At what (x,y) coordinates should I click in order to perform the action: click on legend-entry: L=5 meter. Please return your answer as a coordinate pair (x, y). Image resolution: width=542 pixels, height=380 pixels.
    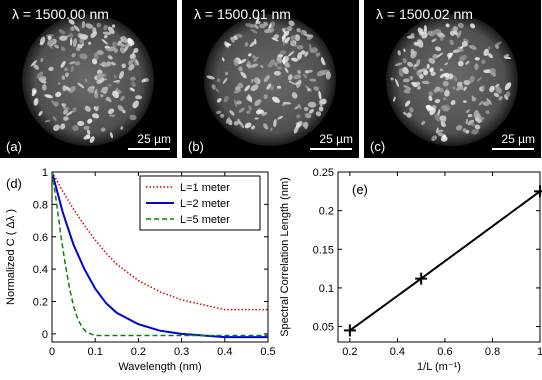
    Looking at the image, I should click on (205, 220).